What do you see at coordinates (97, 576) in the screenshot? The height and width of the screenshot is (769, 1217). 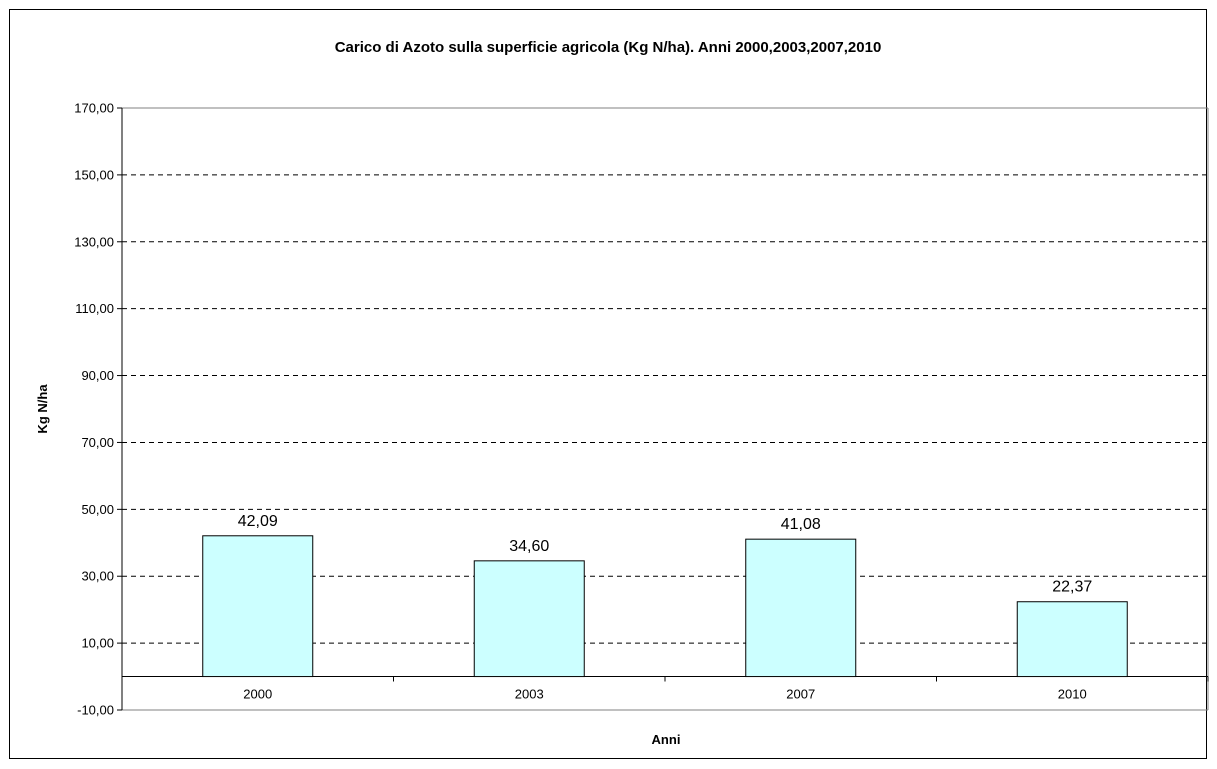 I see `y-tick-label: 30,00` at bounding box center [97, 576].